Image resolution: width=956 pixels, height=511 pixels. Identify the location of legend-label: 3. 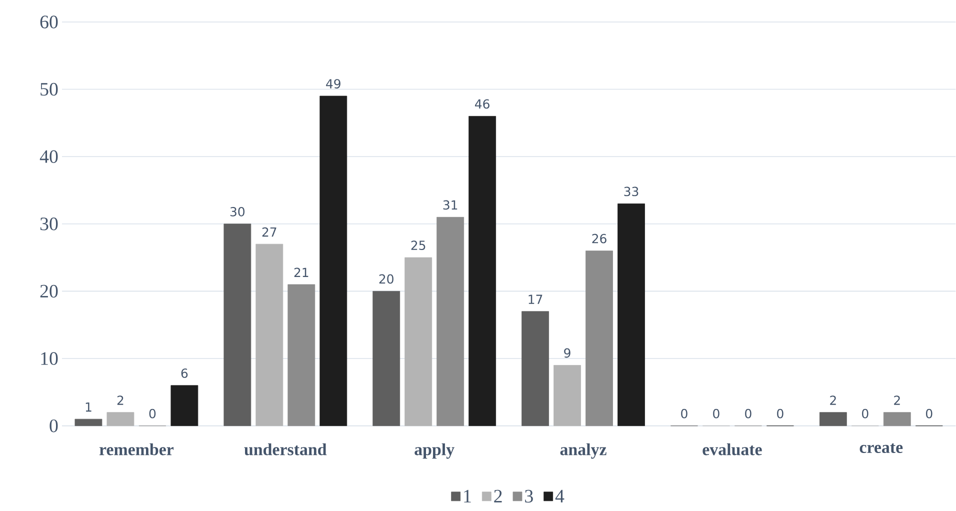
(529, 496).